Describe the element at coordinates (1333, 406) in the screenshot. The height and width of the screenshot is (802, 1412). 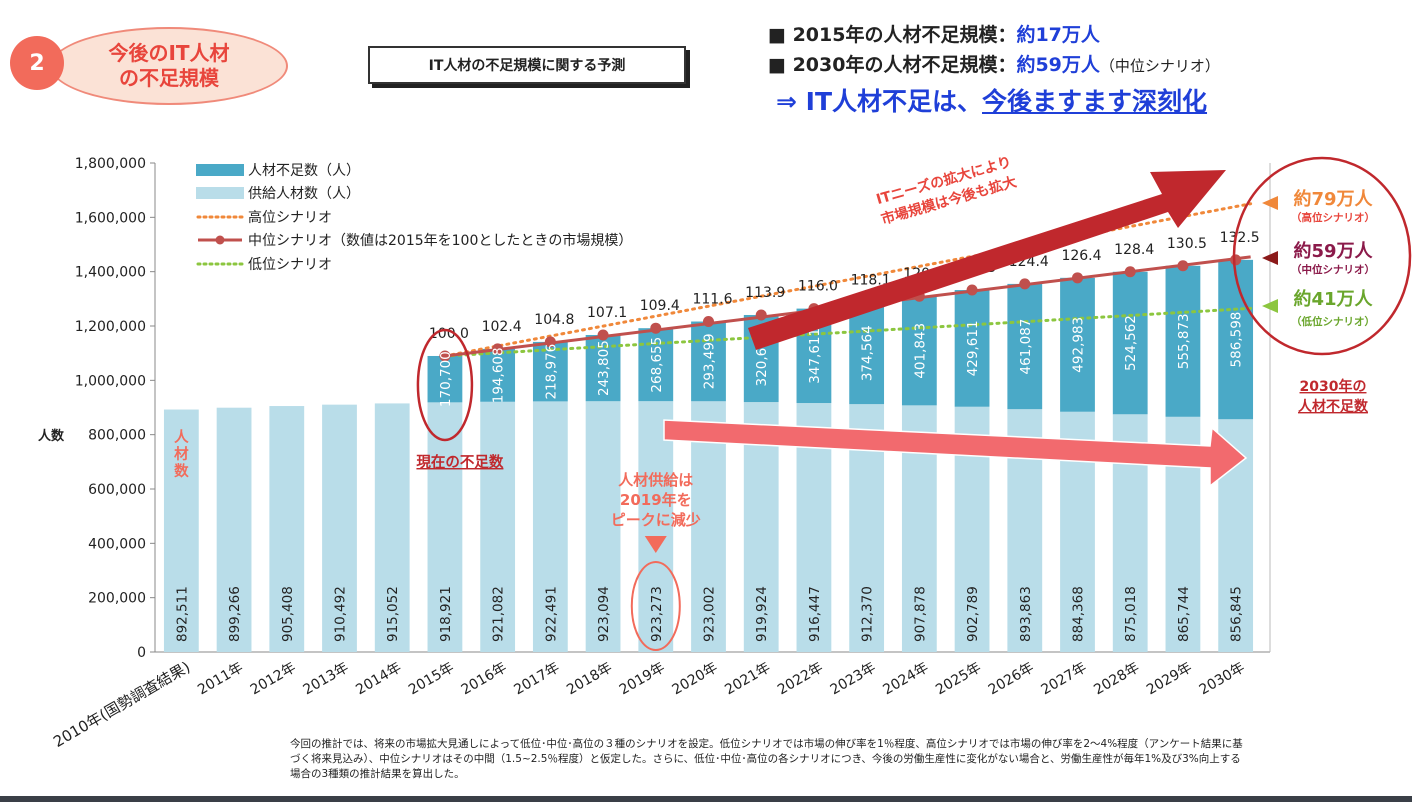
I see `shortage-2030-label-line2: 人材不足数` at that location.